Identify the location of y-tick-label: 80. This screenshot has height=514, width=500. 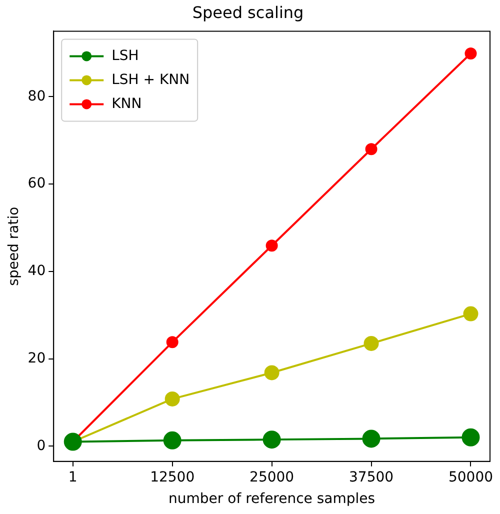
(37, 96).